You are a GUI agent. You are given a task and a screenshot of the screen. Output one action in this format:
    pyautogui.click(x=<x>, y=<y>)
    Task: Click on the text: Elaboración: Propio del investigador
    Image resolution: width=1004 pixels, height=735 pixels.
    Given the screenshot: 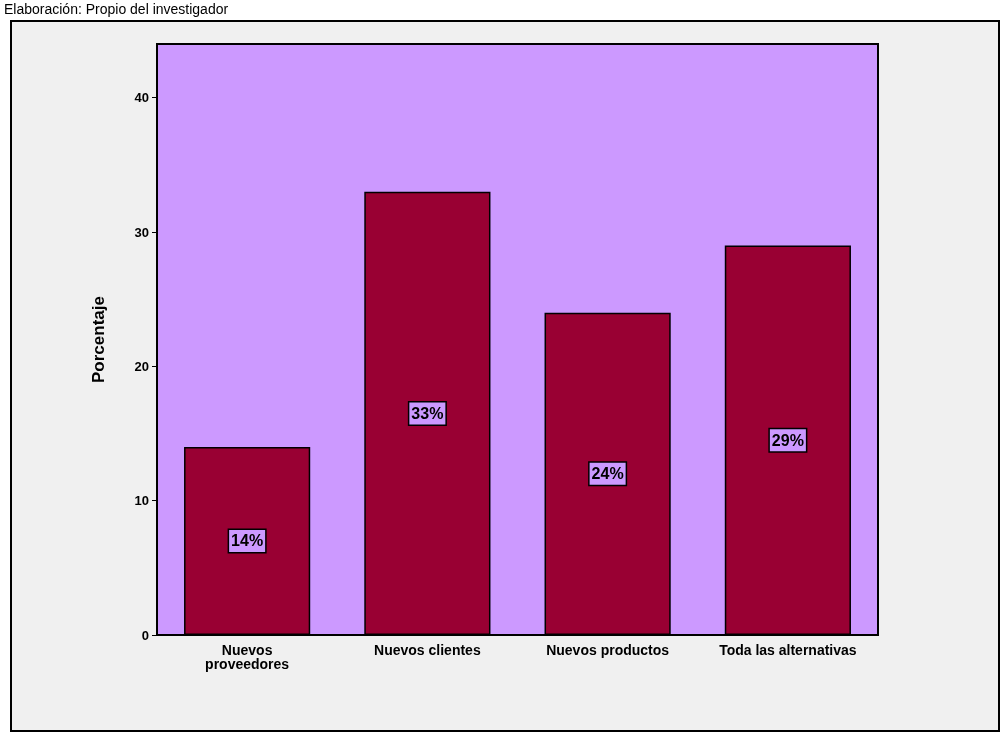 What is the action you would take?
    pyautogui.click(x=116, y=9)
    